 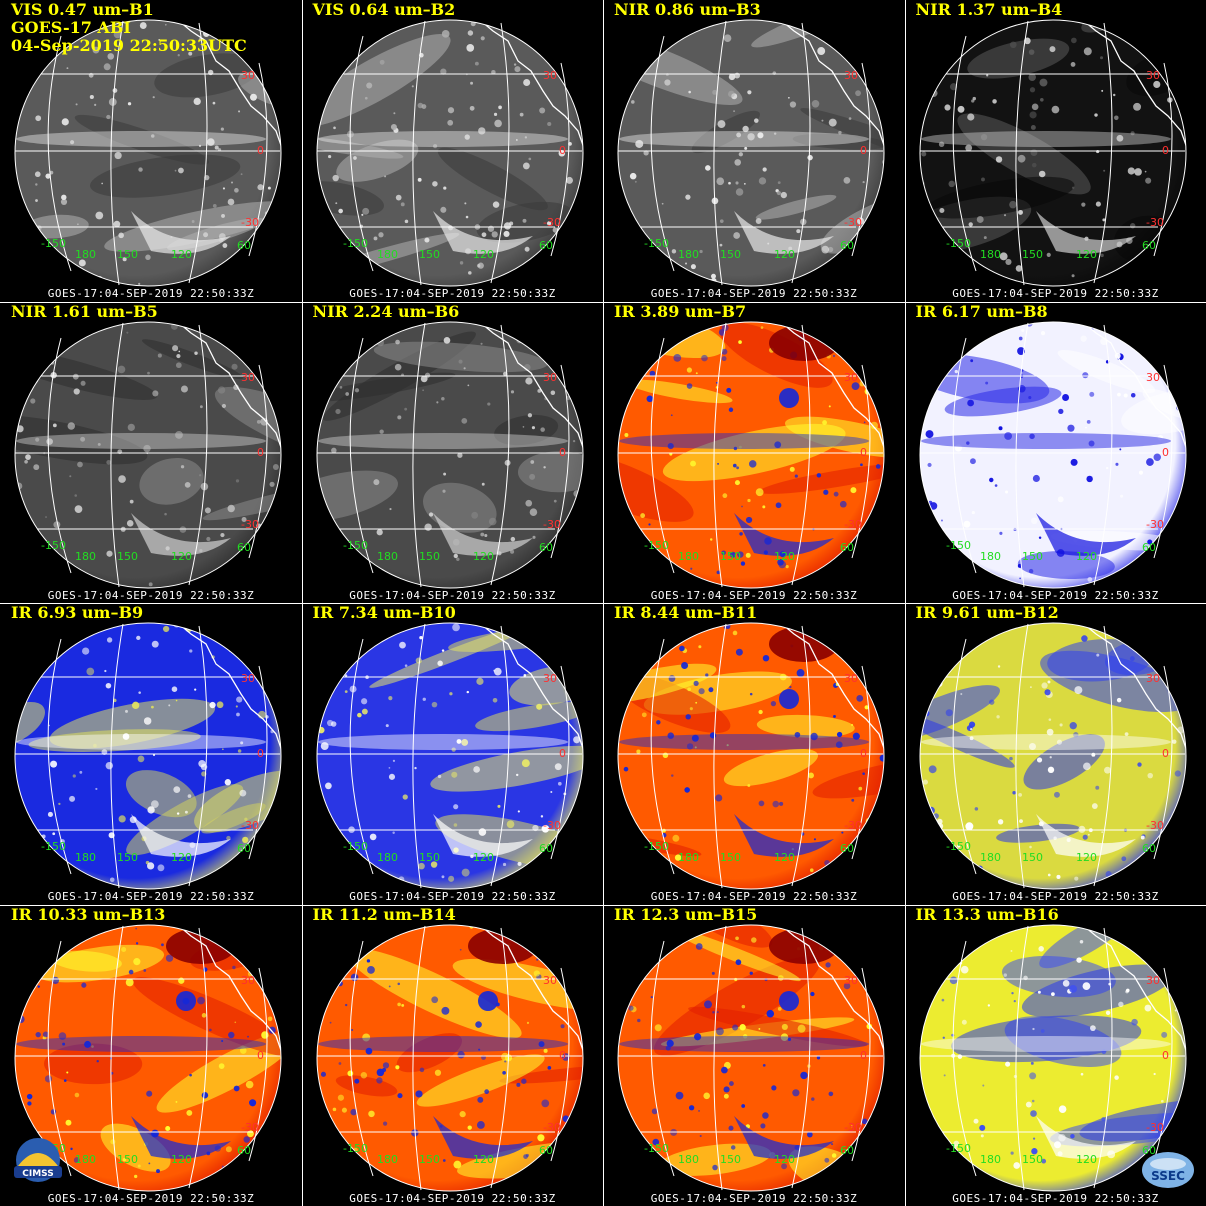 What do you see at coordinates (680, 311) in the screenshot?
I see `band-title: IR 3.89 um–B7` at bounding box center [680, 311].